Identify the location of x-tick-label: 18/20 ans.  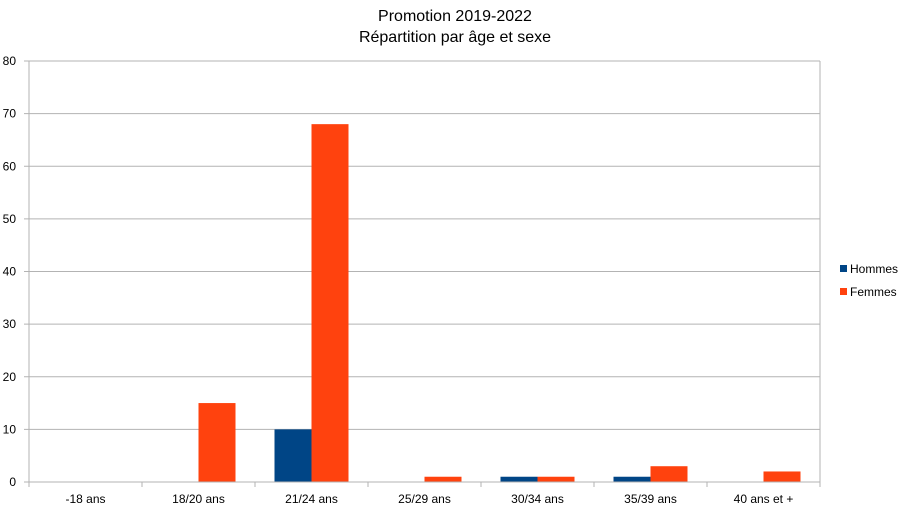
(198, 499).